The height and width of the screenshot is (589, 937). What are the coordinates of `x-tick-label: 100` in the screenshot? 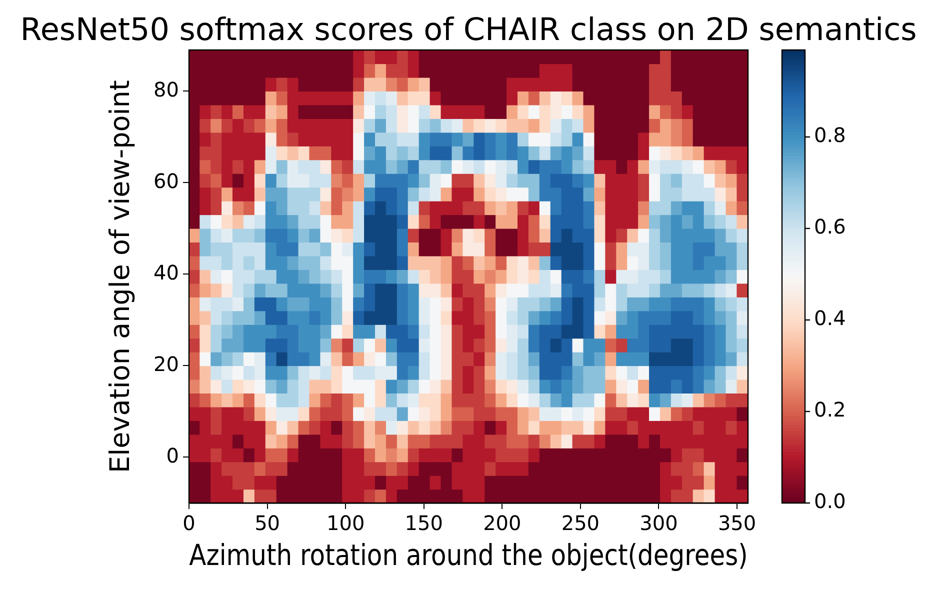 It's located at (345, 523).